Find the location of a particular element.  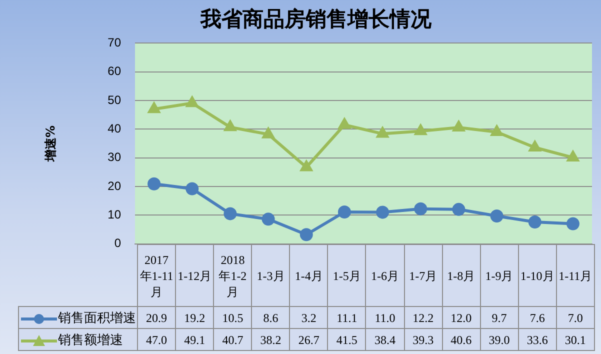

x-tick-label: 2017年1-11月 is located at coordinates (157, 275).